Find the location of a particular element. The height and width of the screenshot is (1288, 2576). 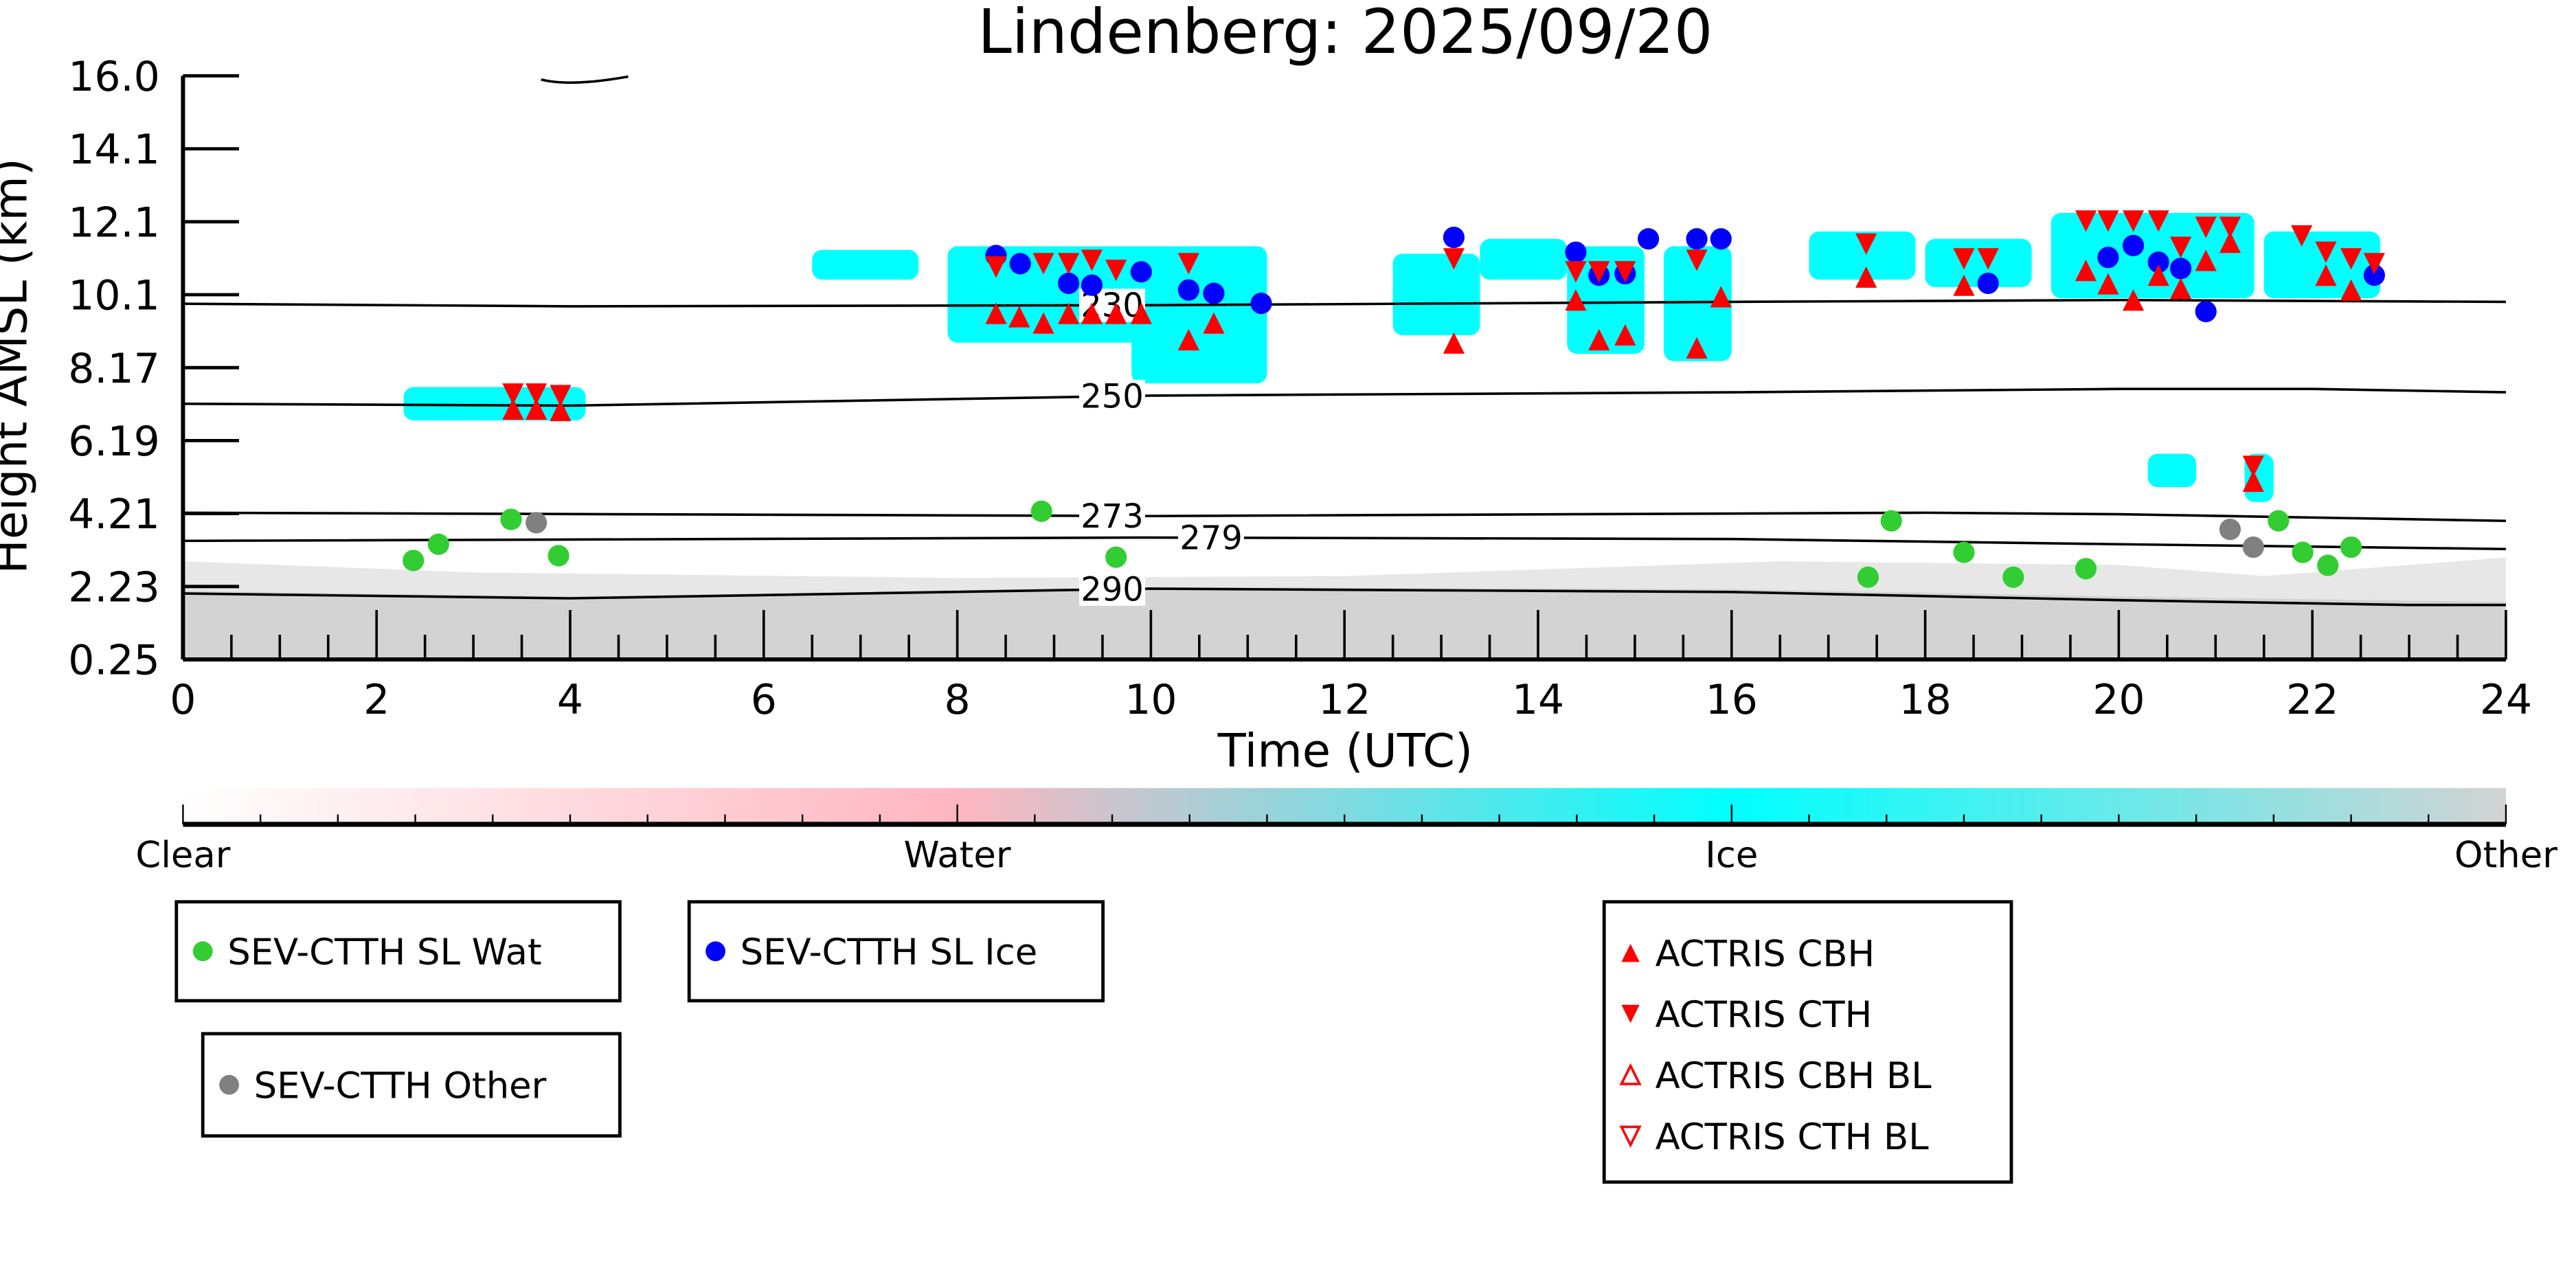

colorbar-label: Clear is located at coordinates (182, 855).